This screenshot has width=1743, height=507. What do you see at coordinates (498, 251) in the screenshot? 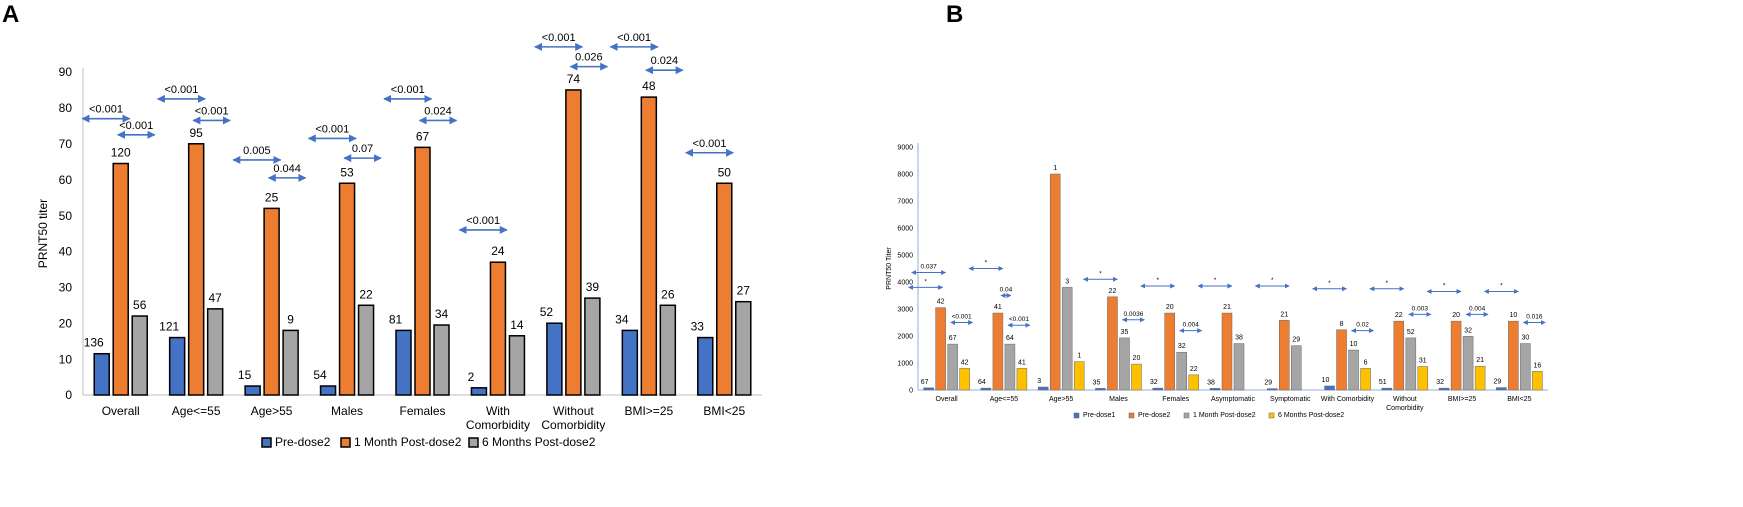
I see `data-label: 24` at bounding box center [498, 251].